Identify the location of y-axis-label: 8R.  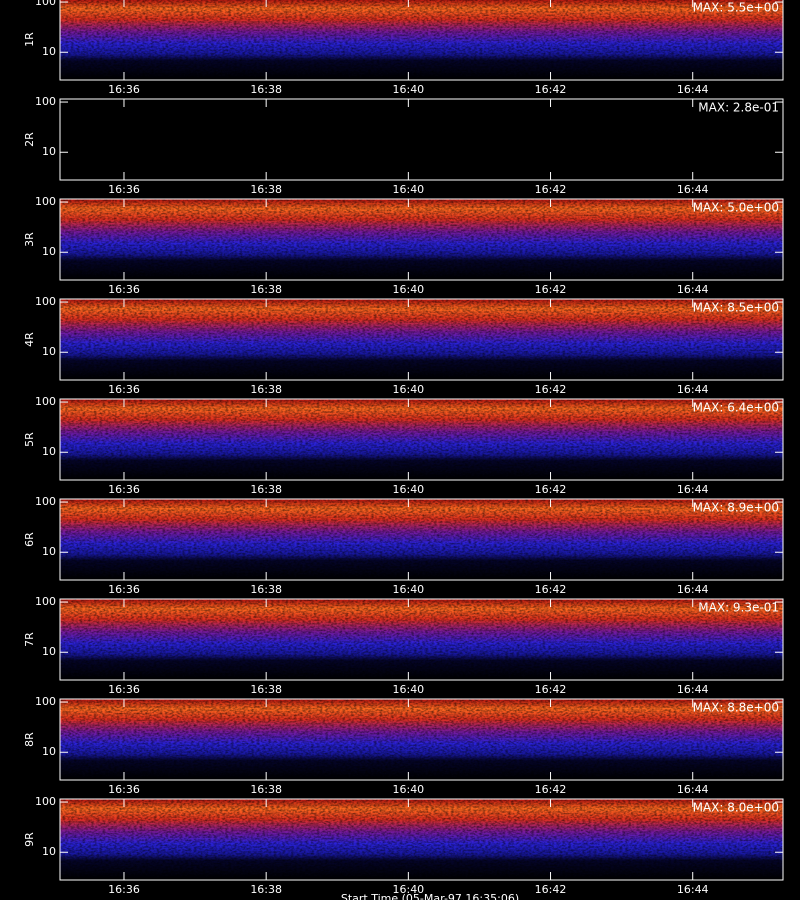
(29, 739).